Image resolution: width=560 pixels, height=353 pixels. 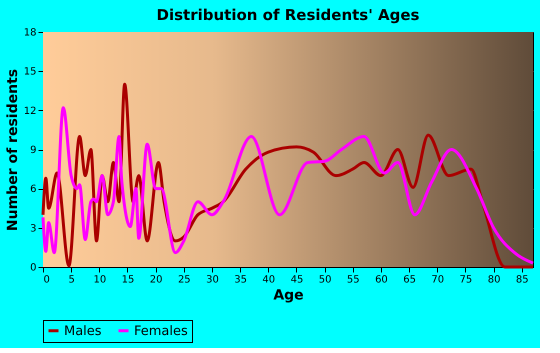 I want to click on x-tick-label: 70, so click(x=437, y=280).